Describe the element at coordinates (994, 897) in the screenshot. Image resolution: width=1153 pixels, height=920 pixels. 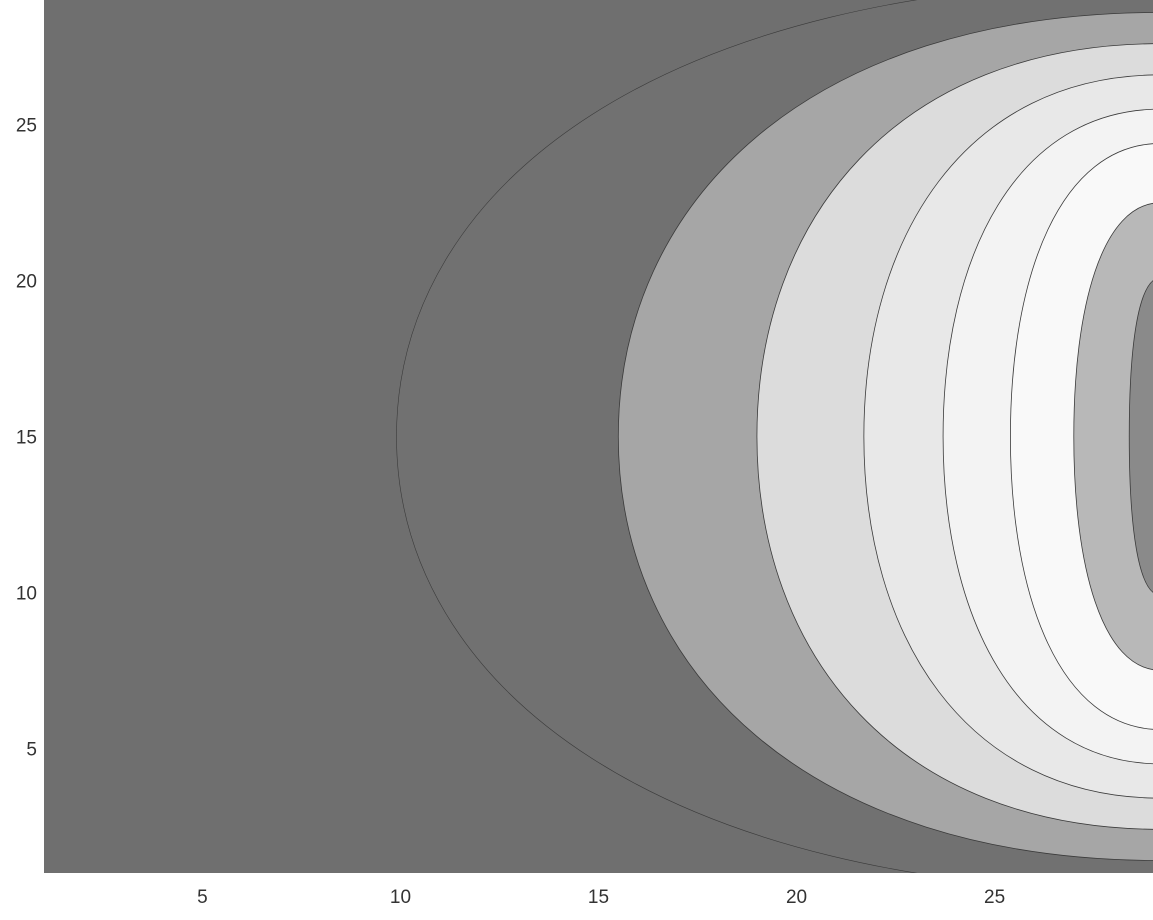
I see `x-tick-label: 25` at that location.